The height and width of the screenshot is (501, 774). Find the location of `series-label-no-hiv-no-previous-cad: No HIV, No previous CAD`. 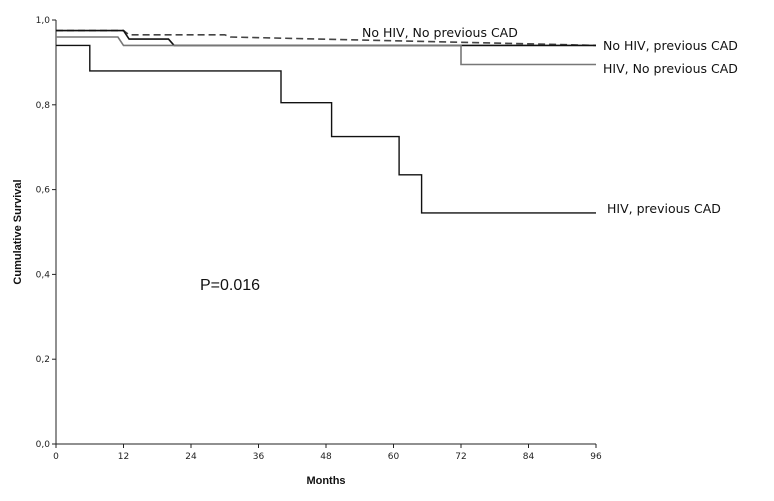

series-label-no-hiv-no-previous-cad: No HIV, No previous CAD is located at coordinates (440, 32).